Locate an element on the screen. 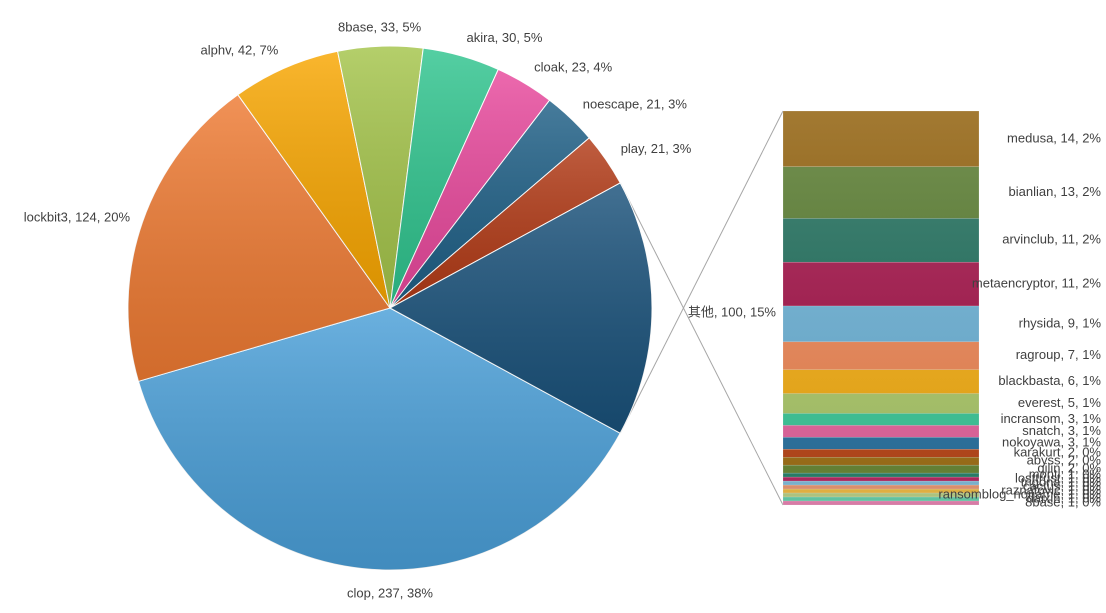  bar-label-everest-7: everest, 5, 1% is located at coordinates (1060, 402).